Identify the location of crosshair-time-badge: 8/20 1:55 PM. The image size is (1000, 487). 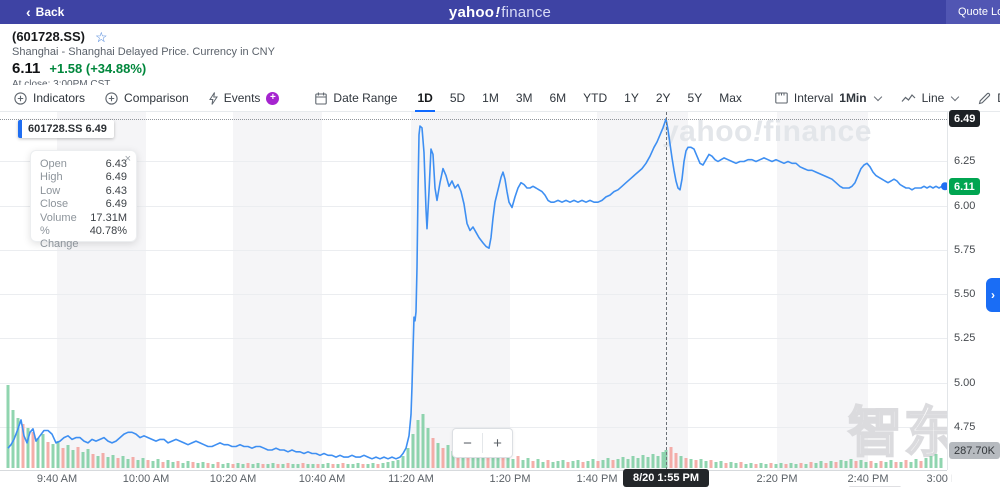
(666, 478).